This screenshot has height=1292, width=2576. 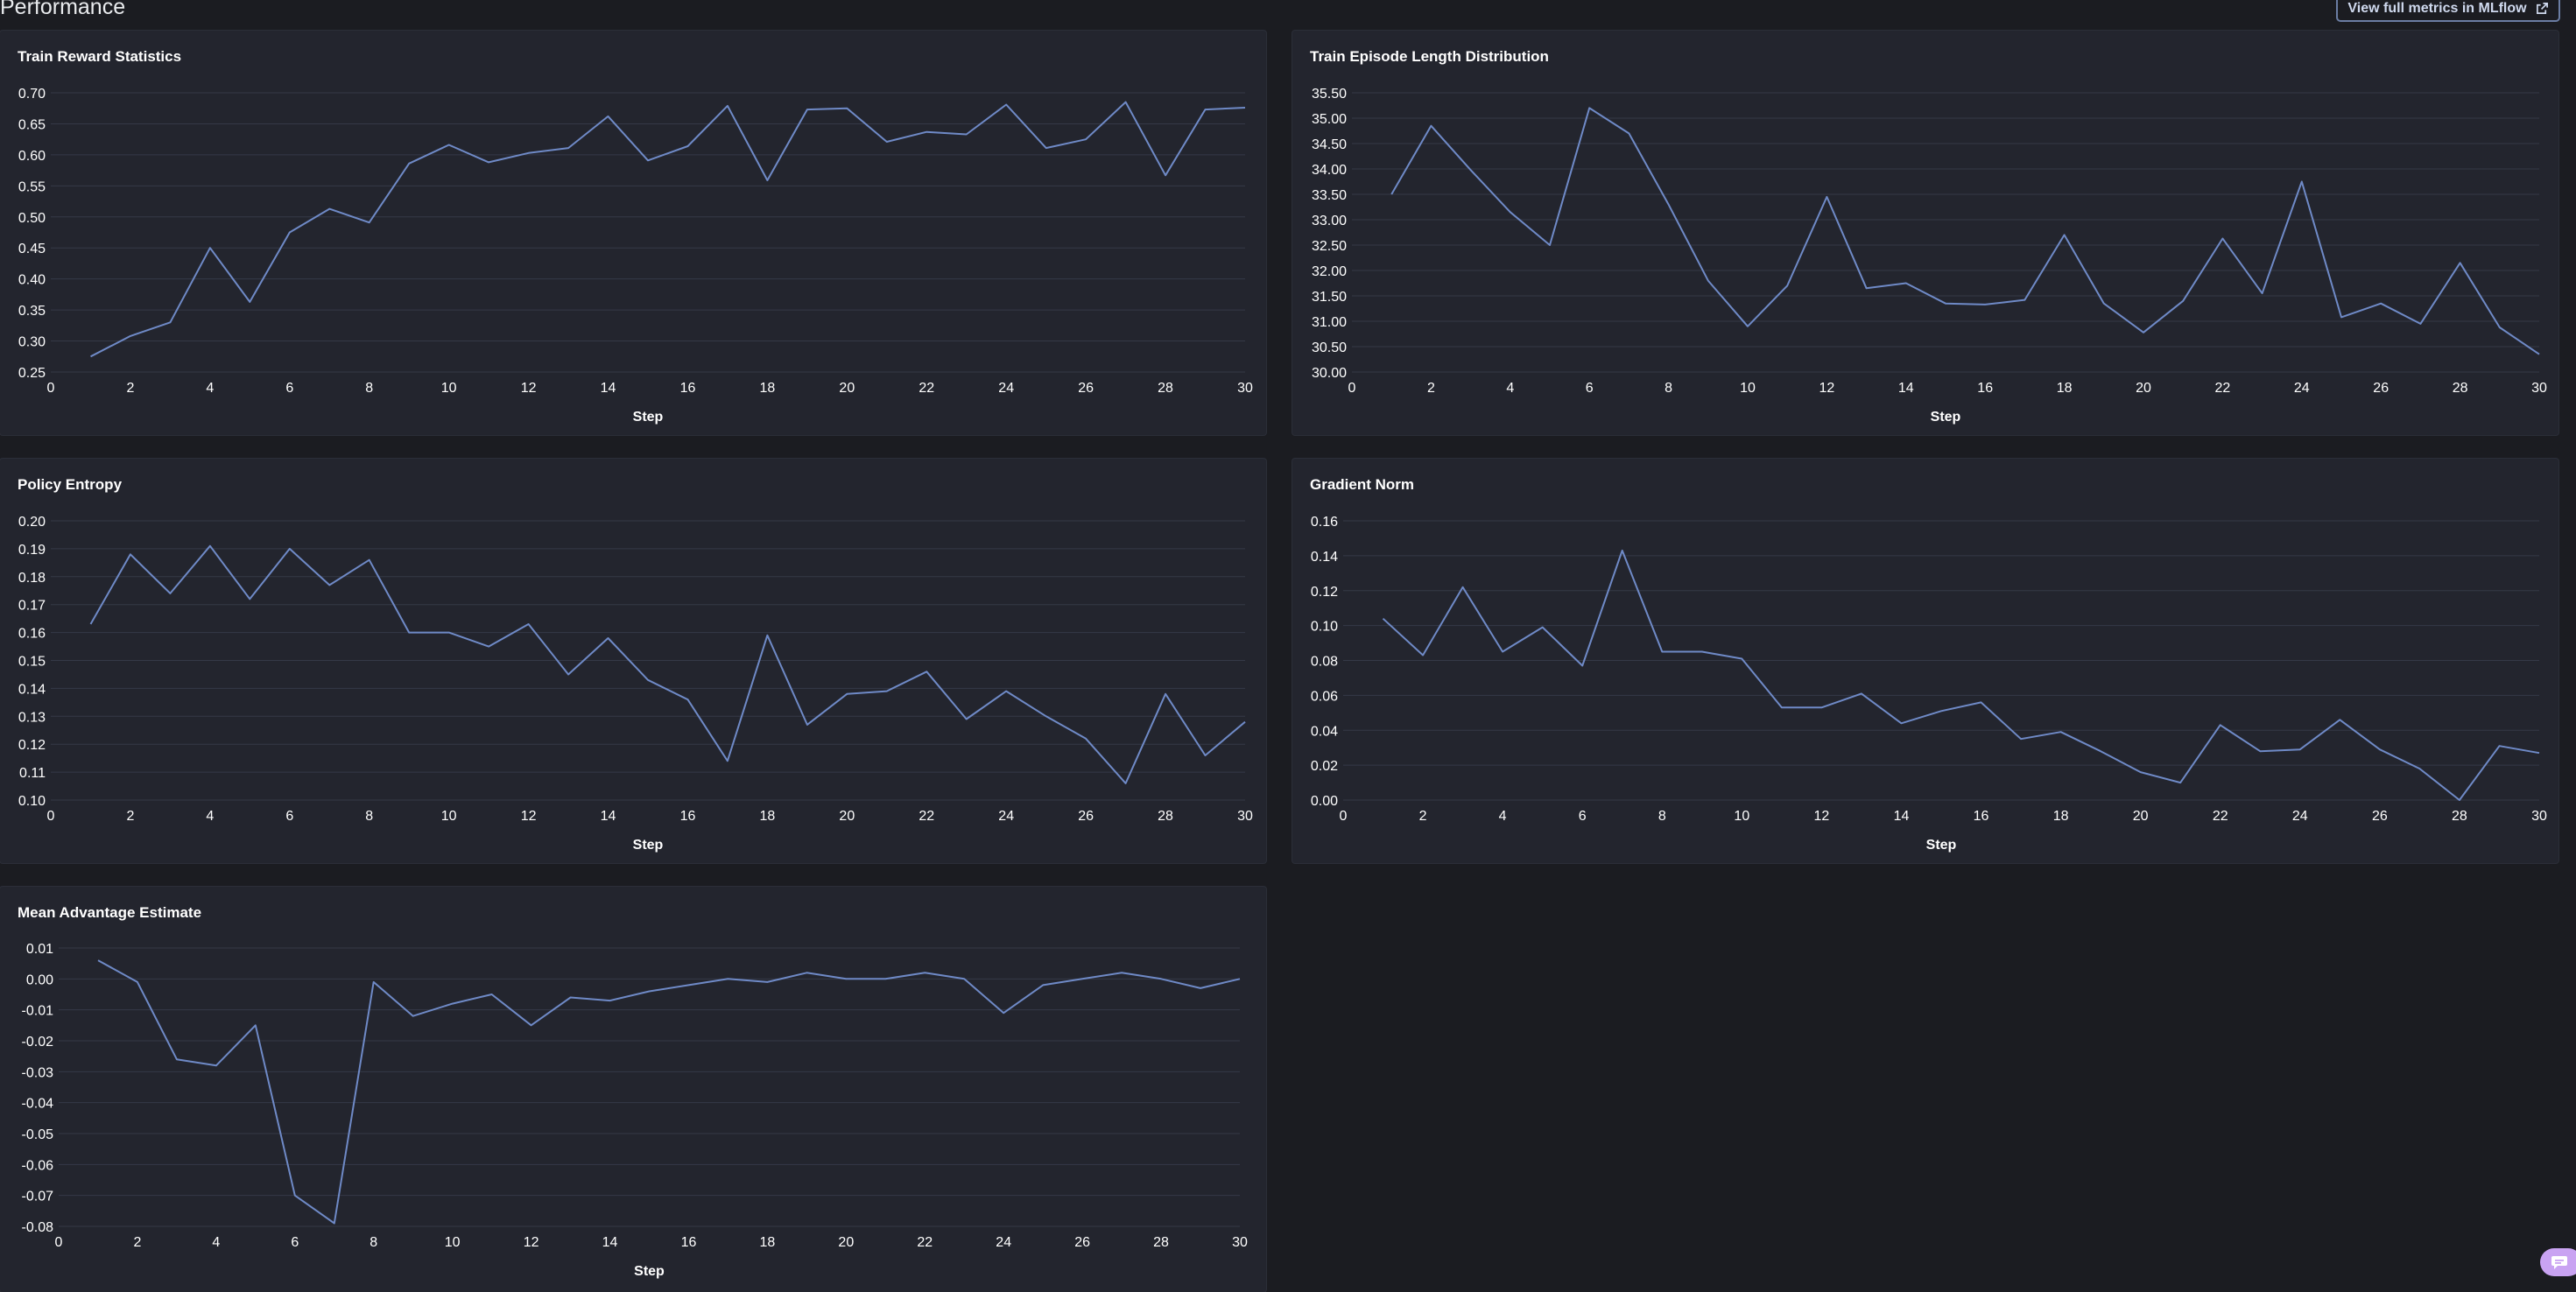 What do you see at coordinates (32, 523) in the screenshot?
I see `y-tick-label: 0.20` at bounding box center [32, 523].